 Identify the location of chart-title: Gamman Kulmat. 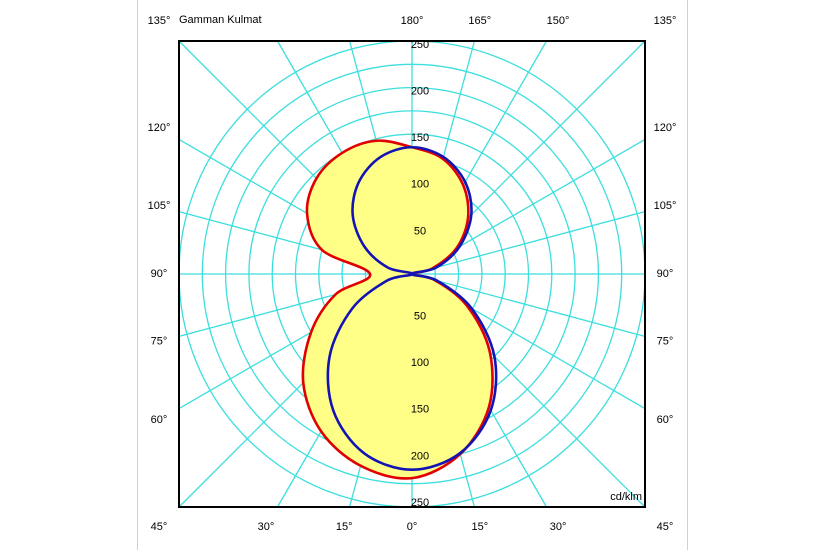
(220, 20).